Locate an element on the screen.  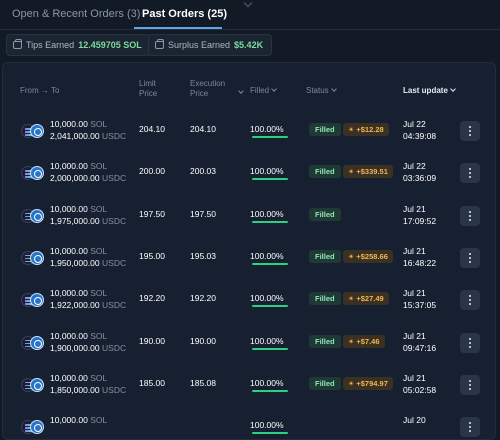
header-status: Status is located at coordinates (321, 91).